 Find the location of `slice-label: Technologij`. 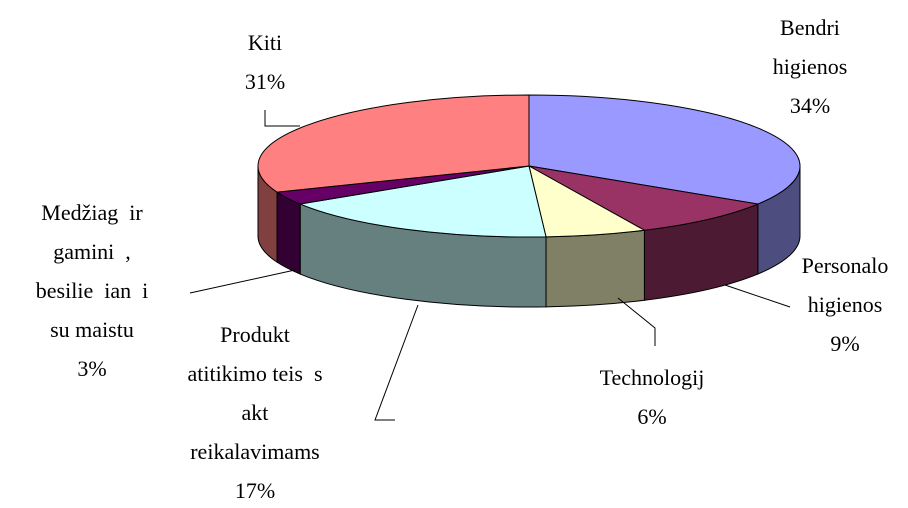

slice-label: Technologij is located at coordinates (652, 377).